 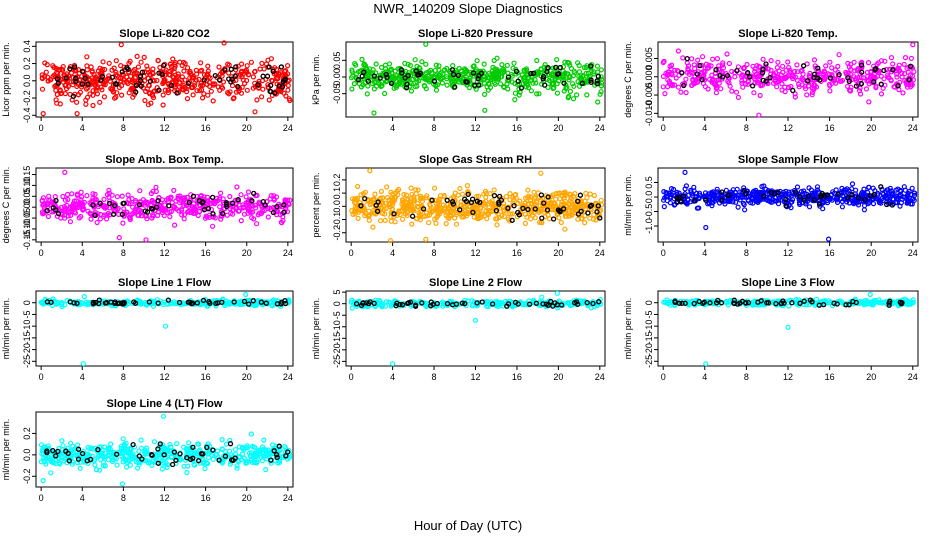 What do you see at coordinates (649, 76) in the screenshot?
I see `y-tick-label: 0.000` at bounding box center [649, 76].